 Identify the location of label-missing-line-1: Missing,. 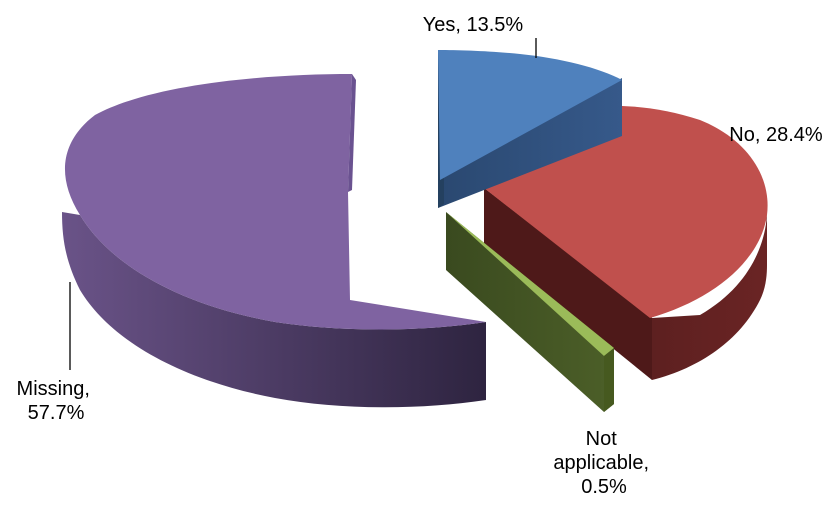
(53, 389).